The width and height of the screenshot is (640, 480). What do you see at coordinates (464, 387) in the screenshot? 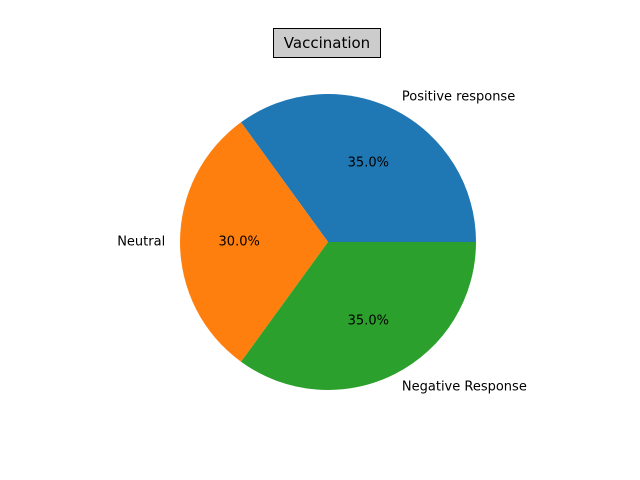
I see `slice-label-negative-response: Negative Response` at bounding box center [464, 387].